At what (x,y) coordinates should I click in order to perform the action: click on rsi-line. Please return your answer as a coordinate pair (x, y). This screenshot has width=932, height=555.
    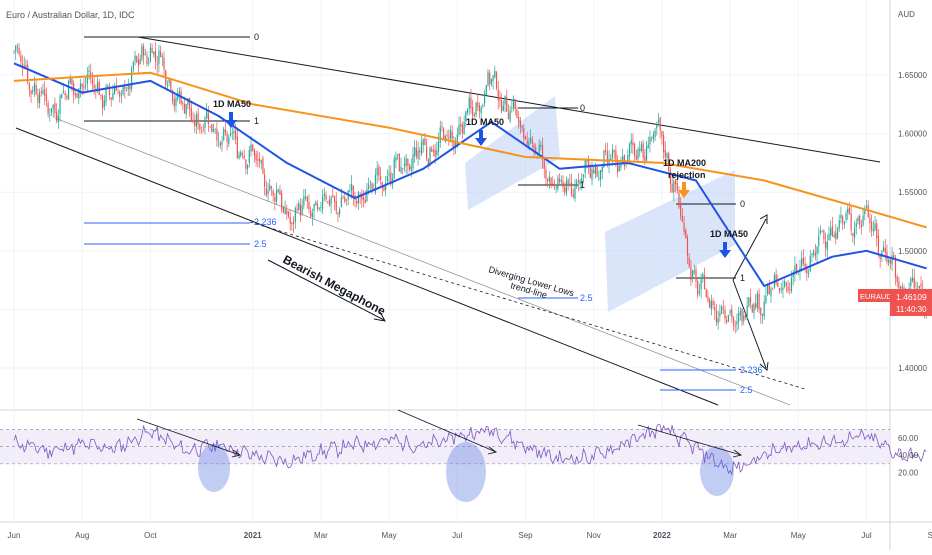
    Looking at the image, I should click on (470, 449).